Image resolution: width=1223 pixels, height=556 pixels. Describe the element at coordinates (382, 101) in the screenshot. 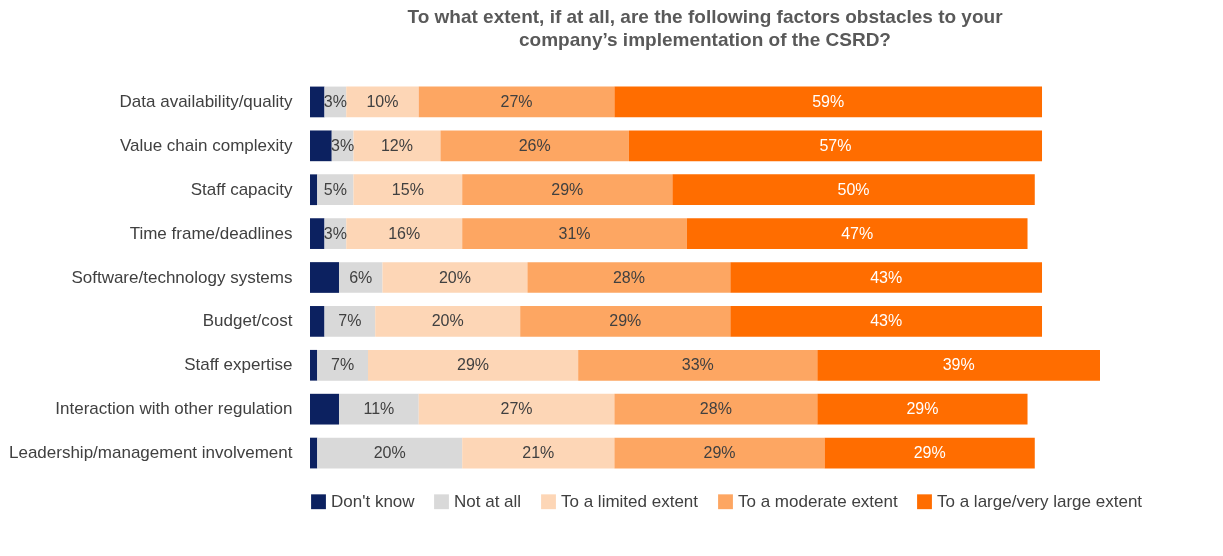

I see `data-label: 10%` at that location.